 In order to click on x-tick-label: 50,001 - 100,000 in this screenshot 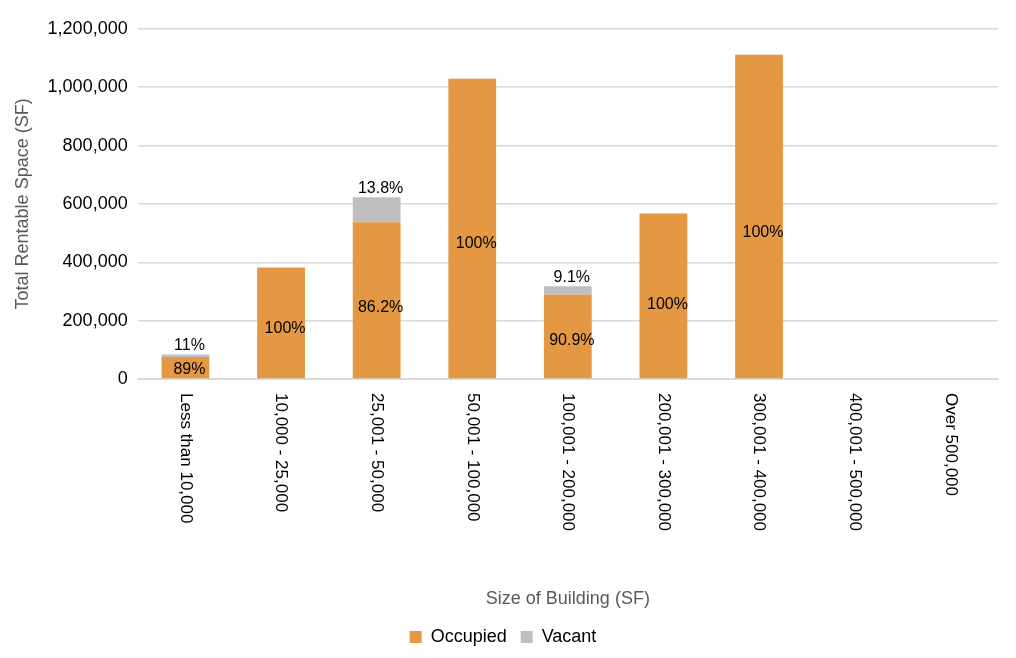, I will do `click(473, 457)`.